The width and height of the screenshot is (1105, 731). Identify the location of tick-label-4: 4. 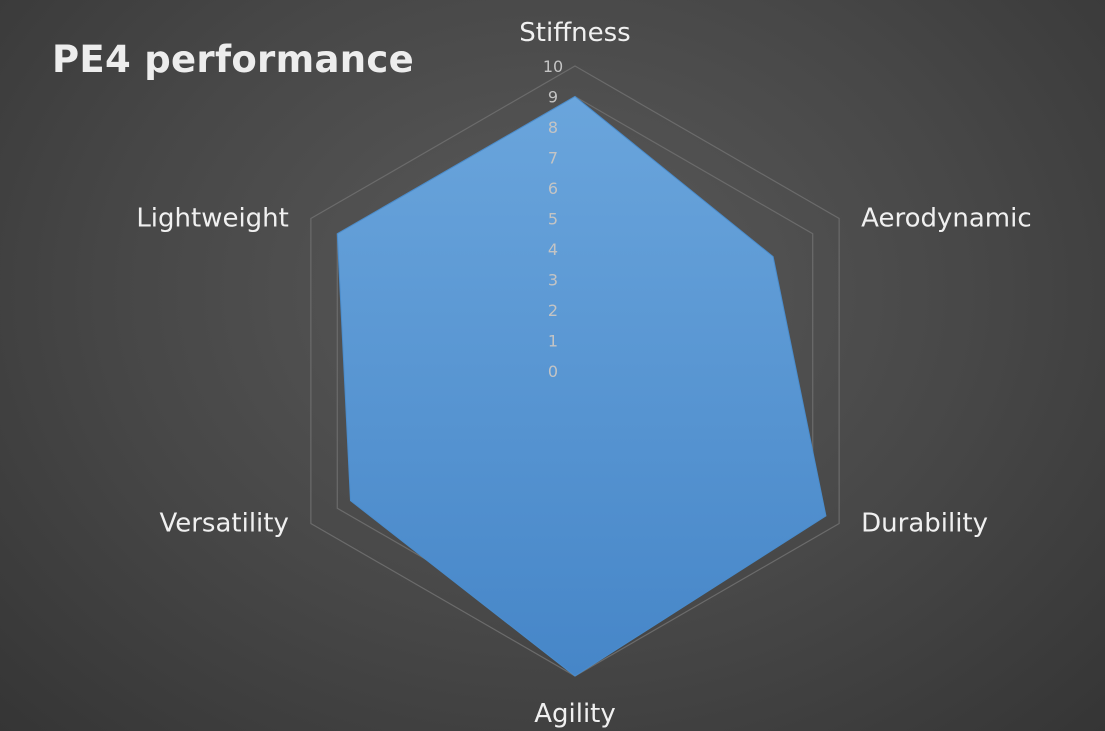
(553, 249).